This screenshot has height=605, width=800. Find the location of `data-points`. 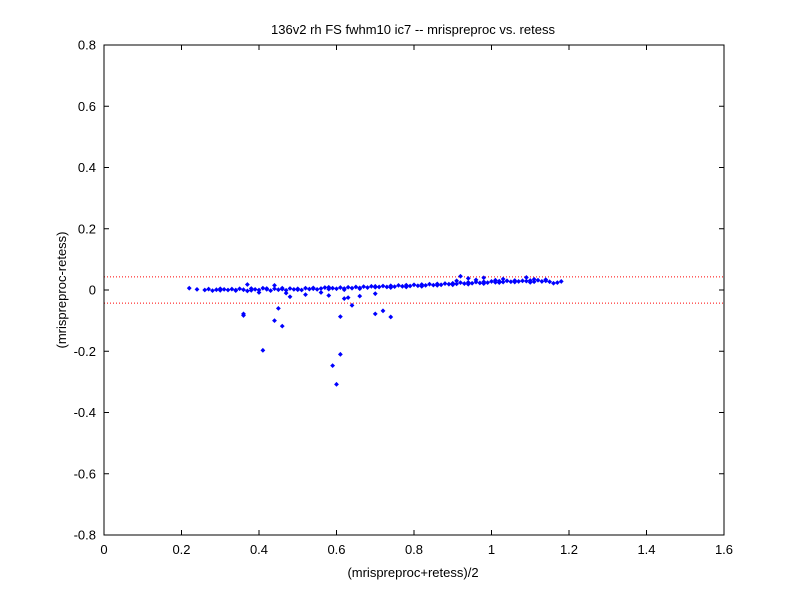

data-points is located at coordinates (375, 330).